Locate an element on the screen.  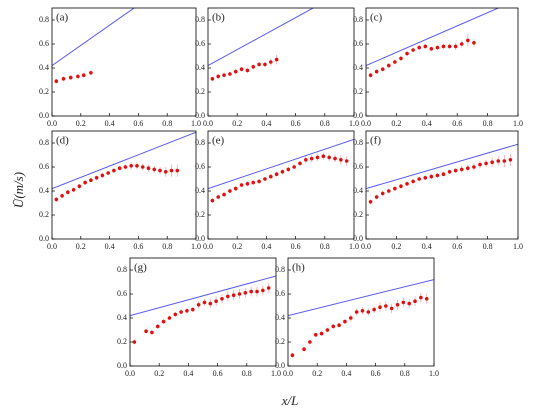
panel-title: (a) is located at coordinates (62, 18).